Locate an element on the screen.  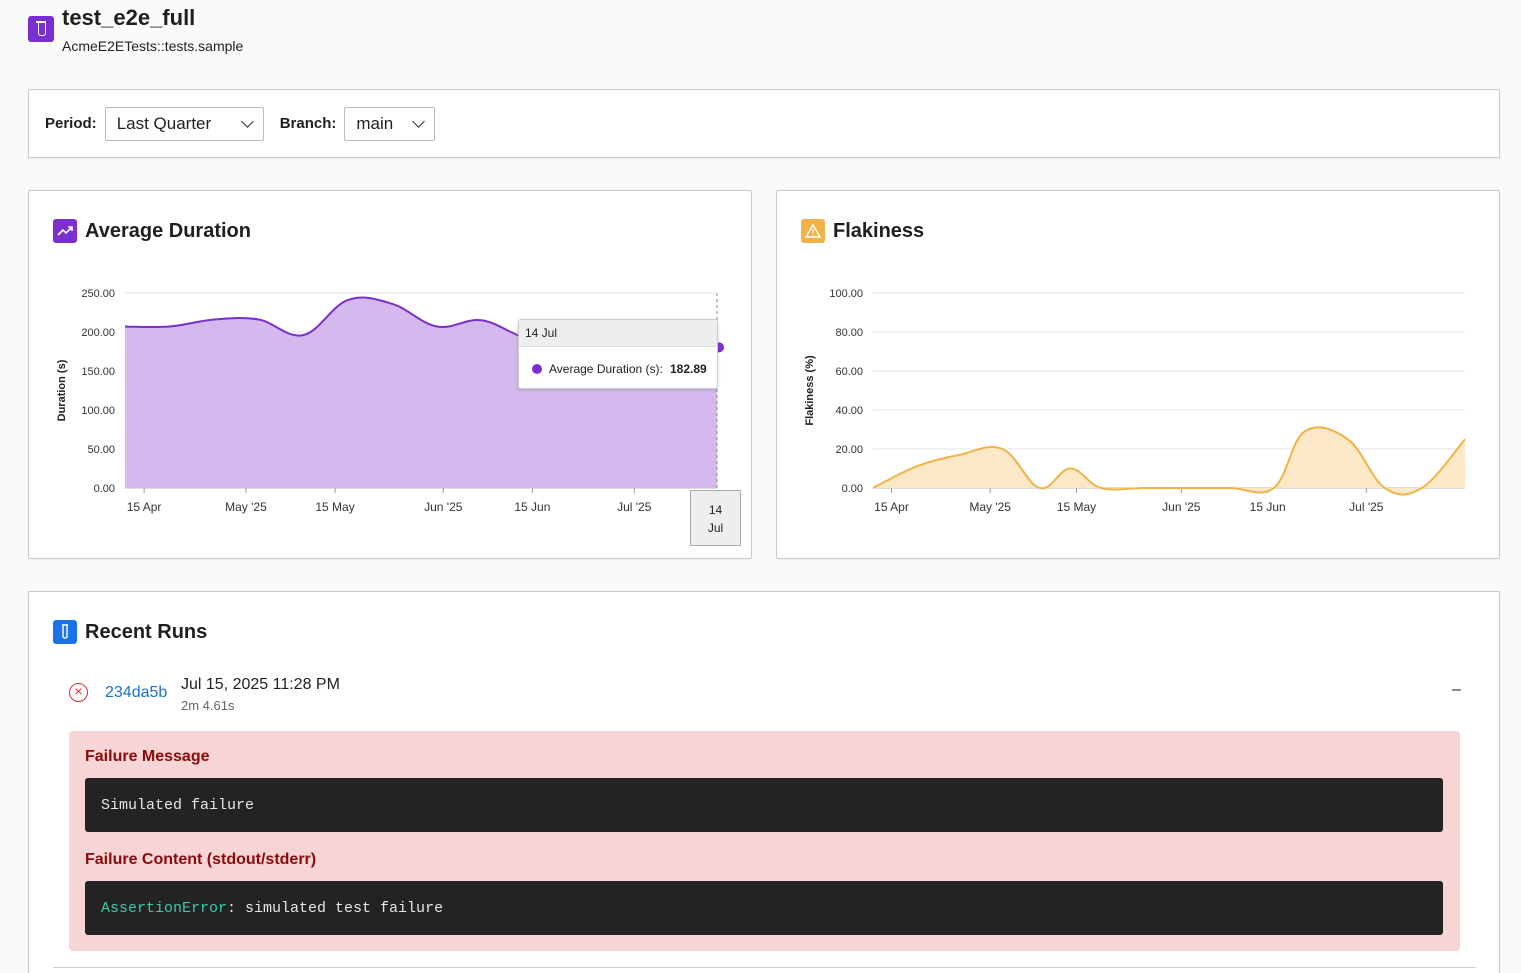
y-tick-label: 60.00 is located at coordinates (849, 372).